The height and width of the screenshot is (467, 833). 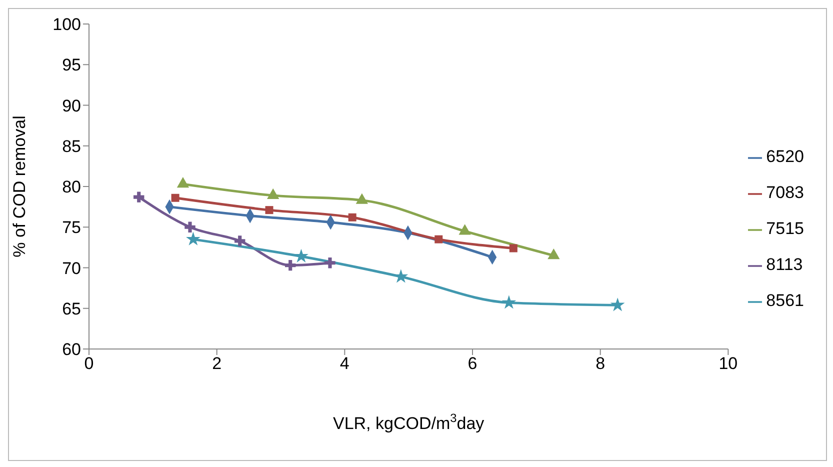 What do you see at coordinates (89, 364) in the screenshot?
I see `x-tick-label: 0` at bounding box center [89, 364].